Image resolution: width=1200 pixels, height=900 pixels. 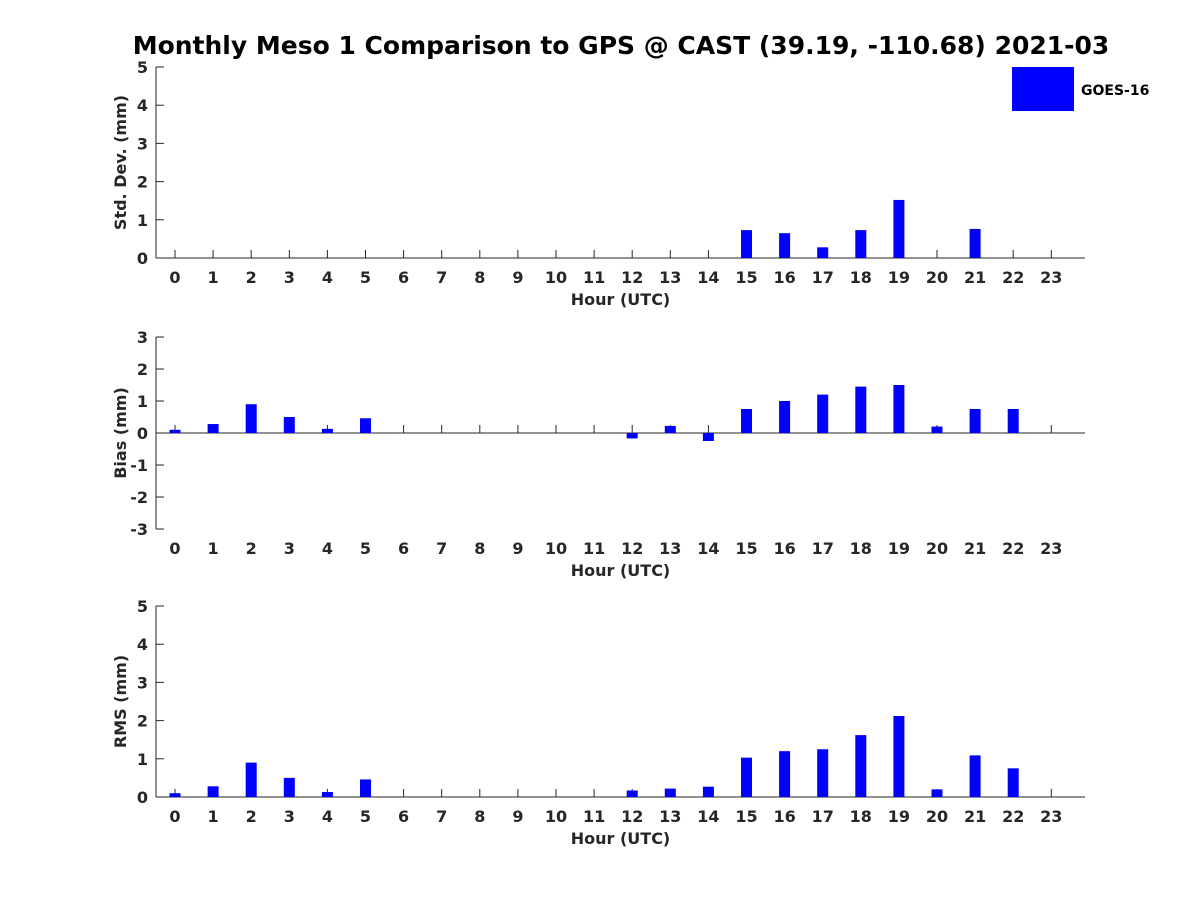 I want to click on legend: GOES-16, so click(x=1080, y=89).